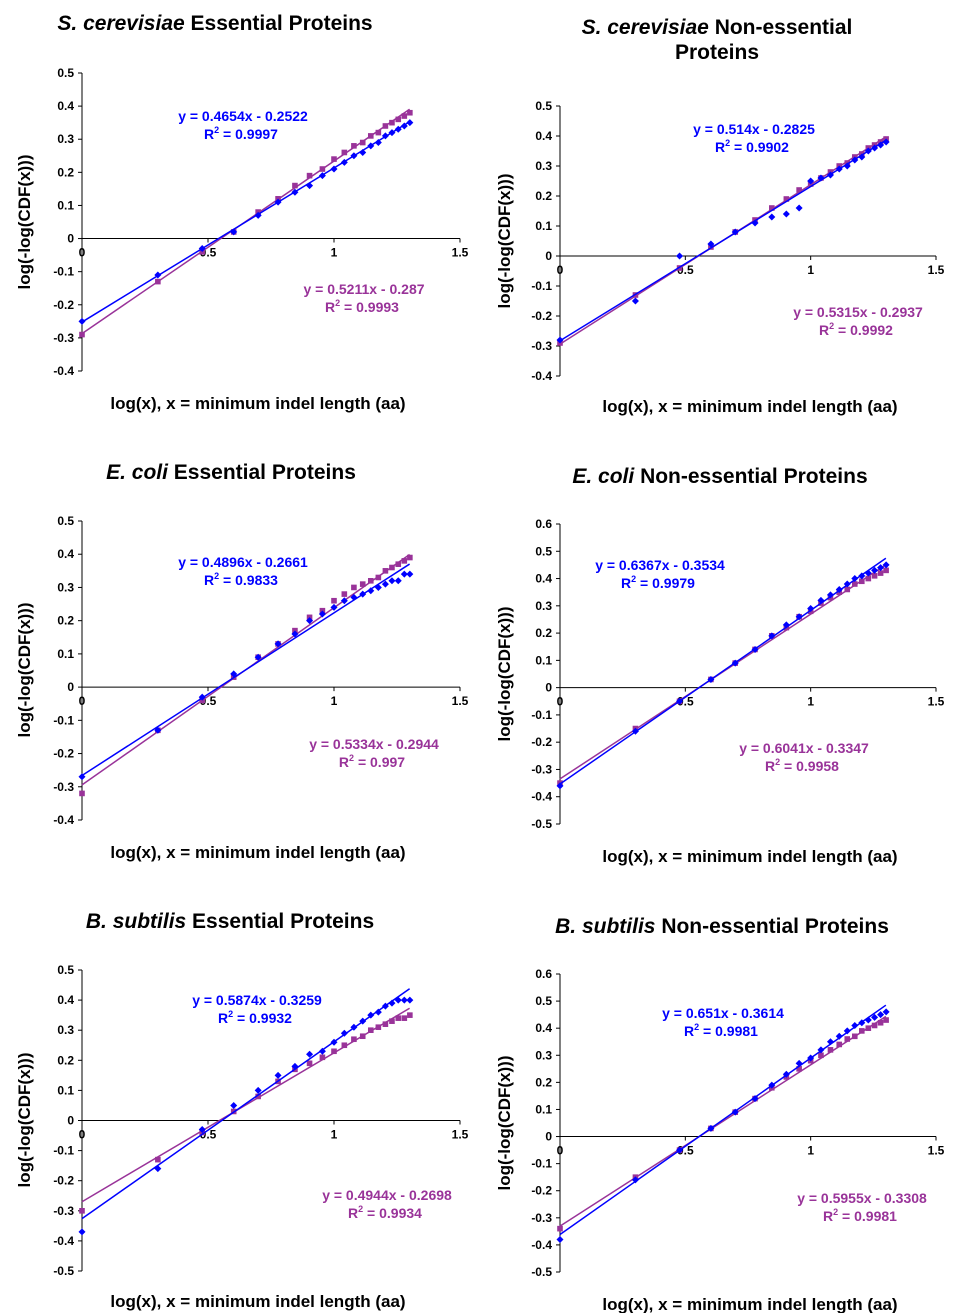 The width and height of the screenshot is (953, 1313). What do you see at coordinates (723, 1013) in the screenshot?
I see `equation-label-blue: y = 0.651x - 0.3614` at bounding box center [723, 1013].